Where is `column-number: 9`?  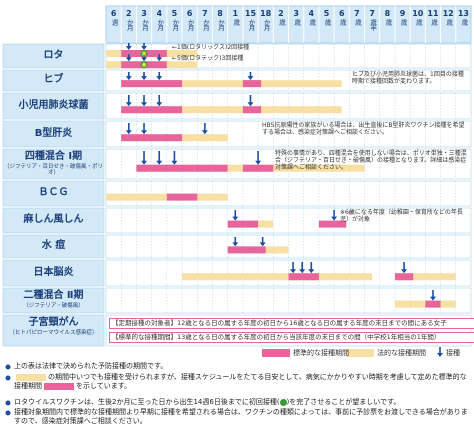
column-number: 9 is located at coordinates (402, 13).